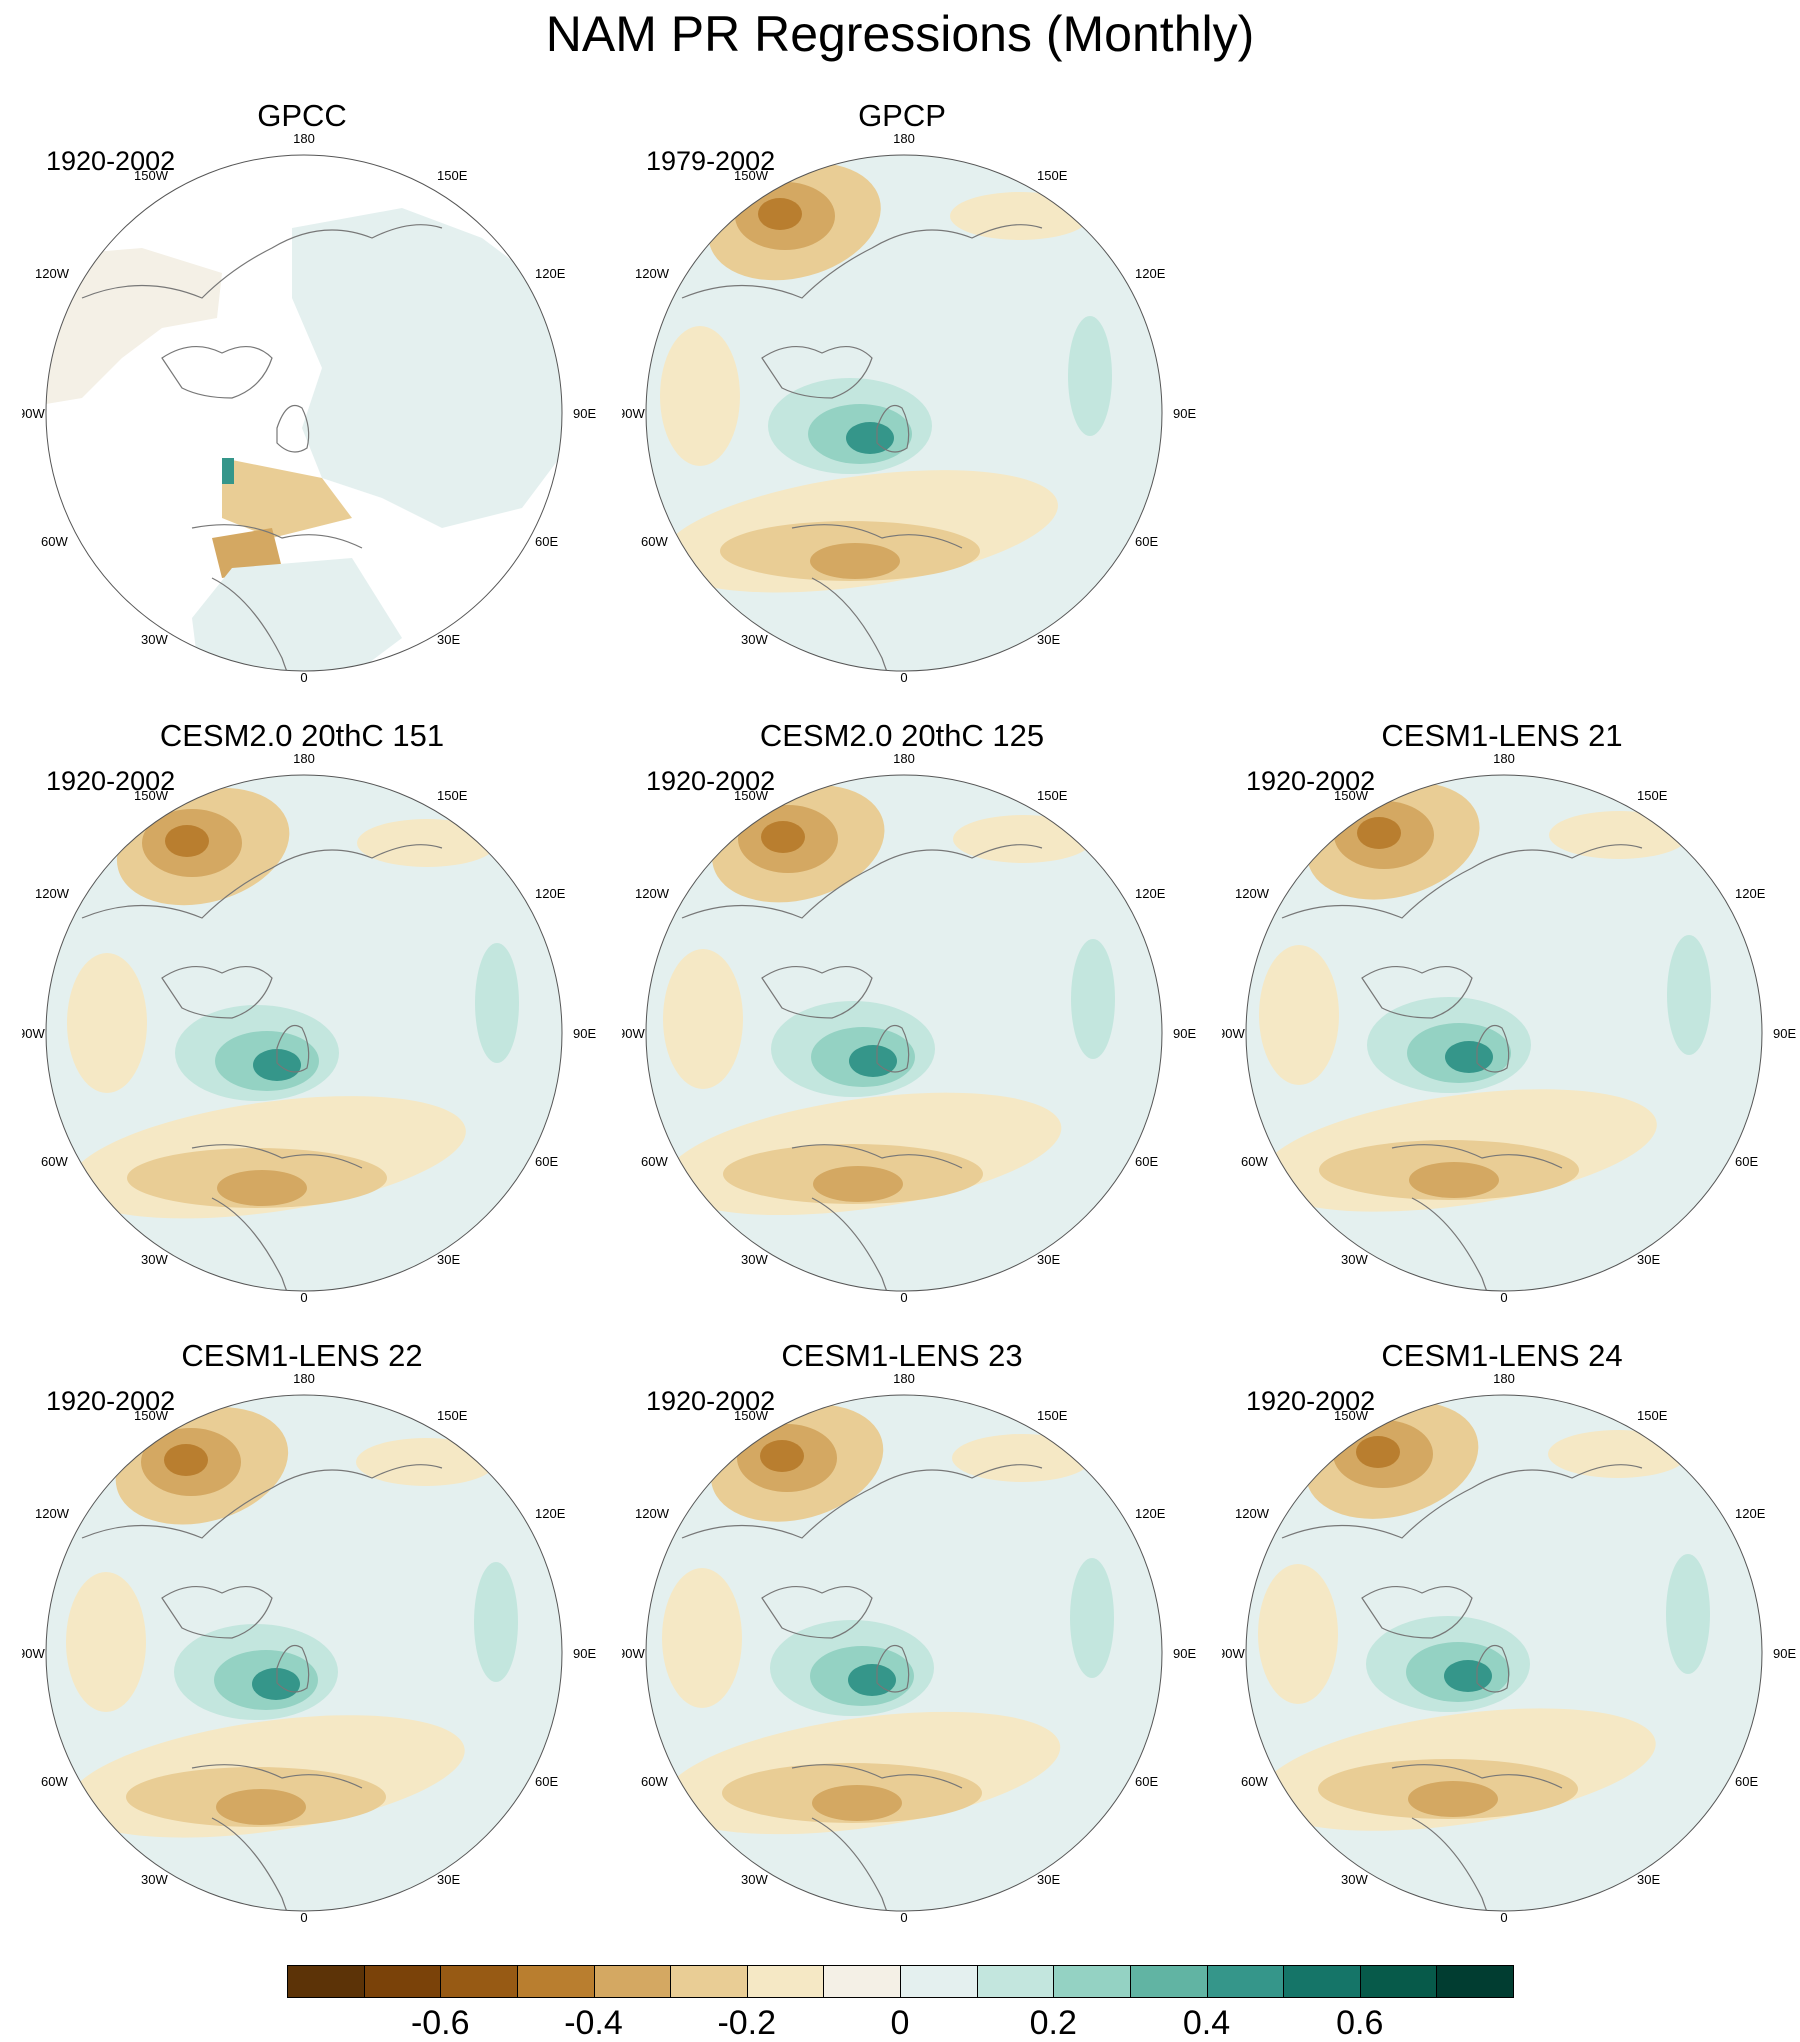  I want to click on panel-title: CESM1-LENS 23, so click(902, 1355).